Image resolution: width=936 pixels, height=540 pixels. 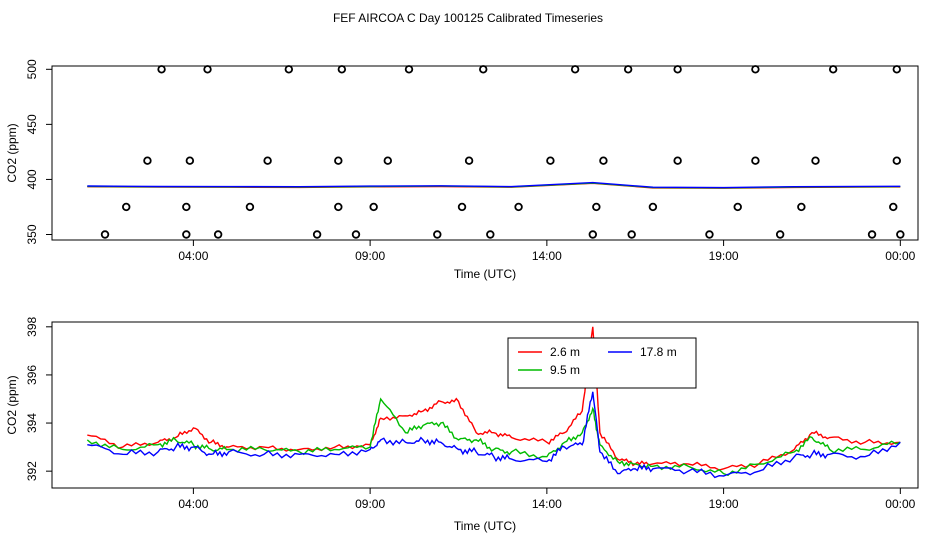 I want to click on y-tick-label: 392, so click(x=32, y=471).